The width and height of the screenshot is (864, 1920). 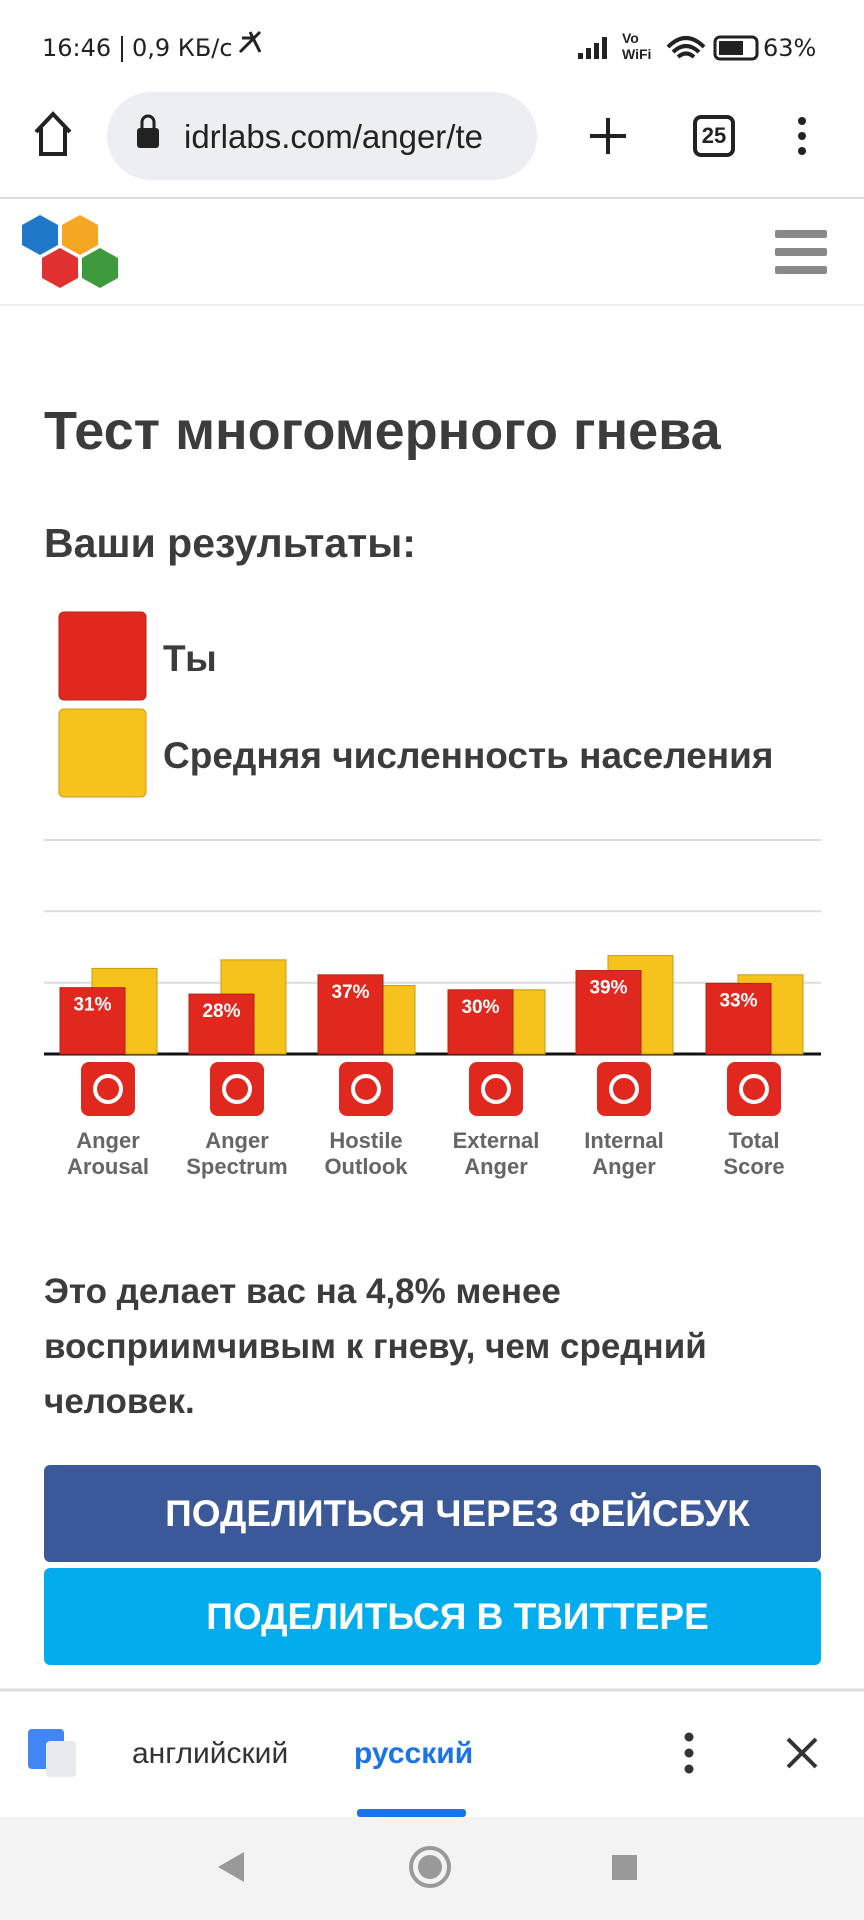 I want to click on value-label: 28%, so click(x=221, y=1011).